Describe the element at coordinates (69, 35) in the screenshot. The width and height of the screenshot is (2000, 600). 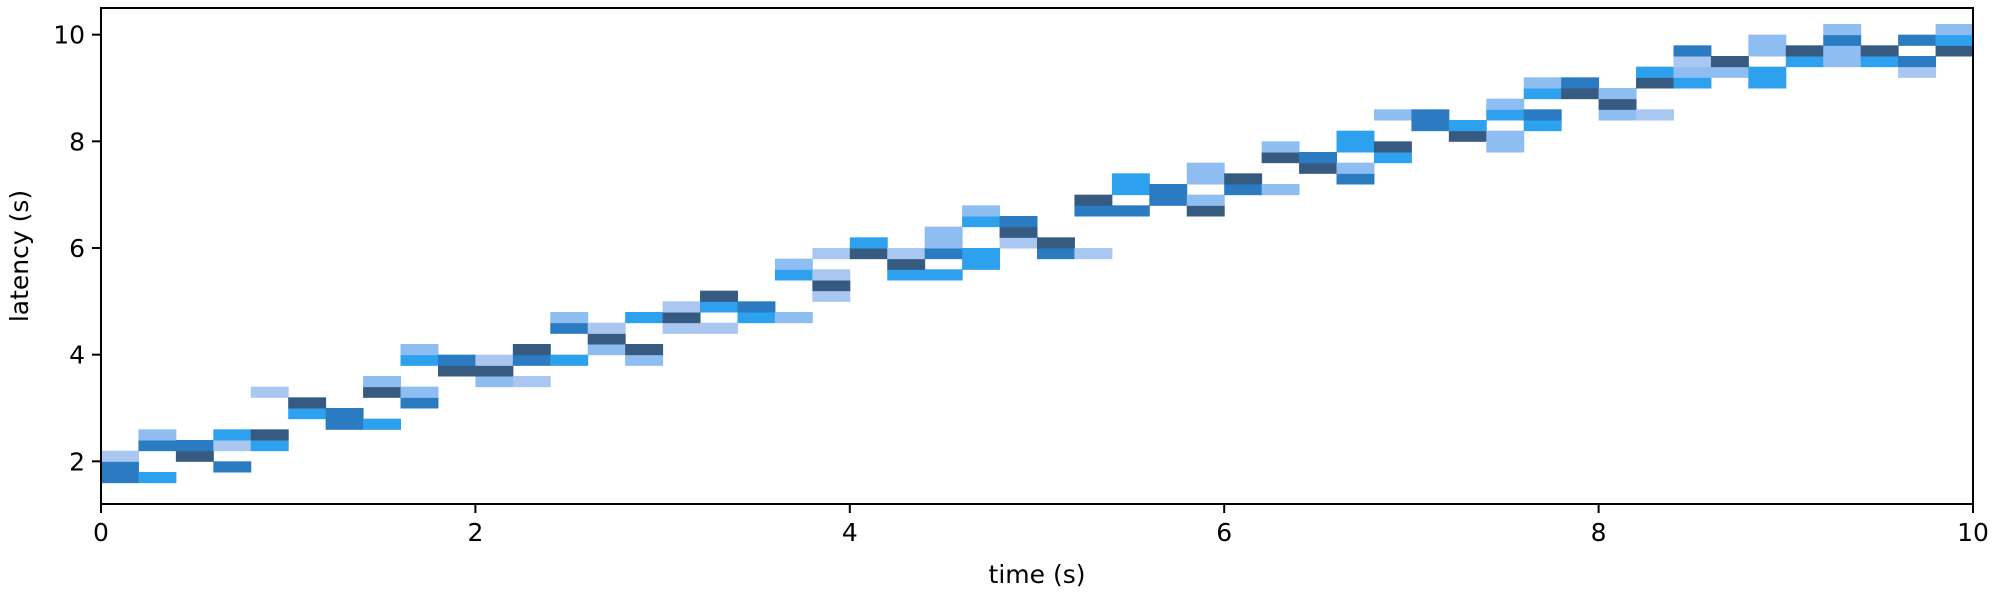
I see `y-tick-label: 10` at that location.